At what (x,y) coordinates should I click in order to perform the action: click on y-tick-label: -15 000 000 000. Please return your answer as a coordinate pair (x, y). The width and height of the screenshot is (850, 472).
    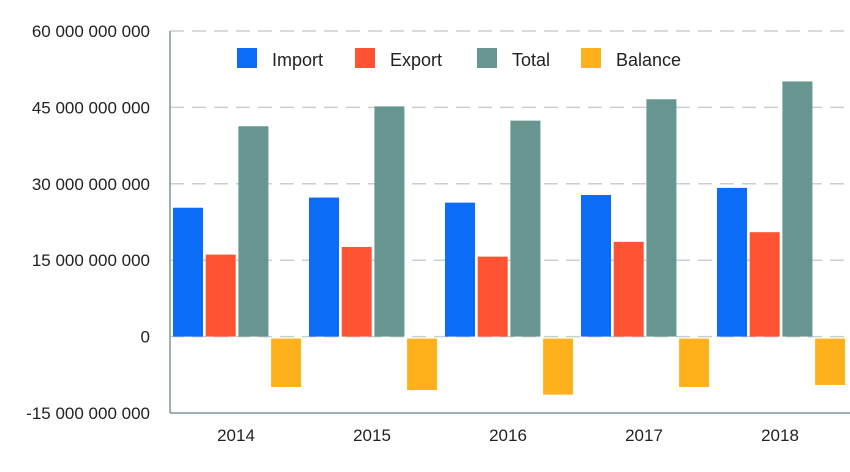
    Looking at the image, I should click on (88, 413).